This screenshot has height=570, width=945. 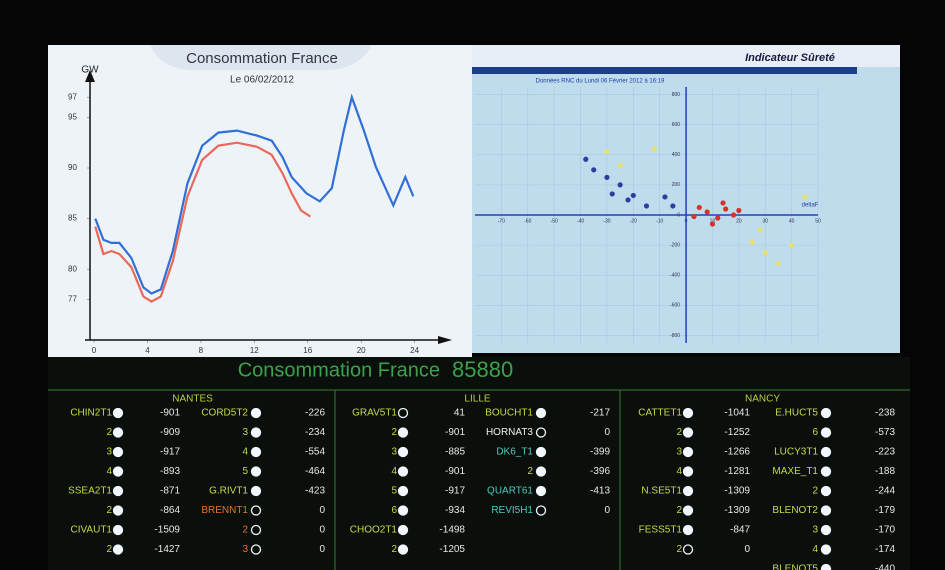 I want to click on unit-name: CHOO2T1, so click(x=374, y=530).